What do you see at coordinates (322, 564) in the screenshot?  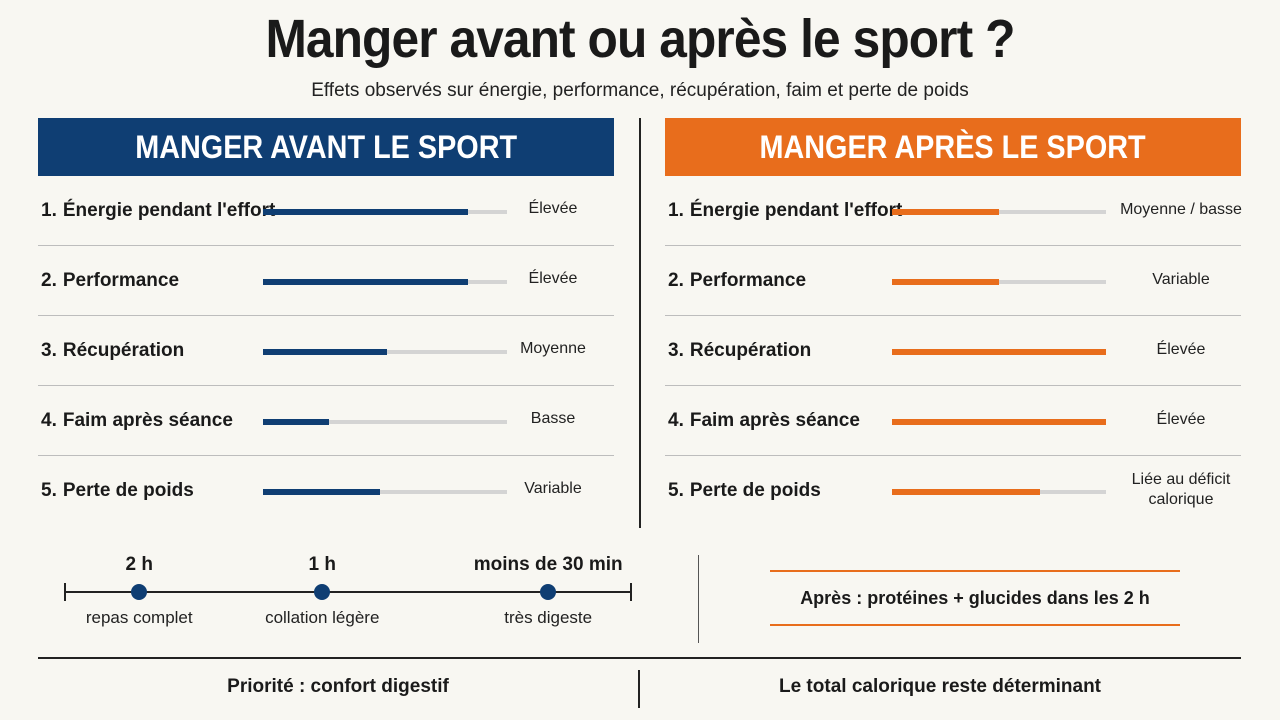 I see `timeline-time: 1 h` at bounding box center [322, 564].